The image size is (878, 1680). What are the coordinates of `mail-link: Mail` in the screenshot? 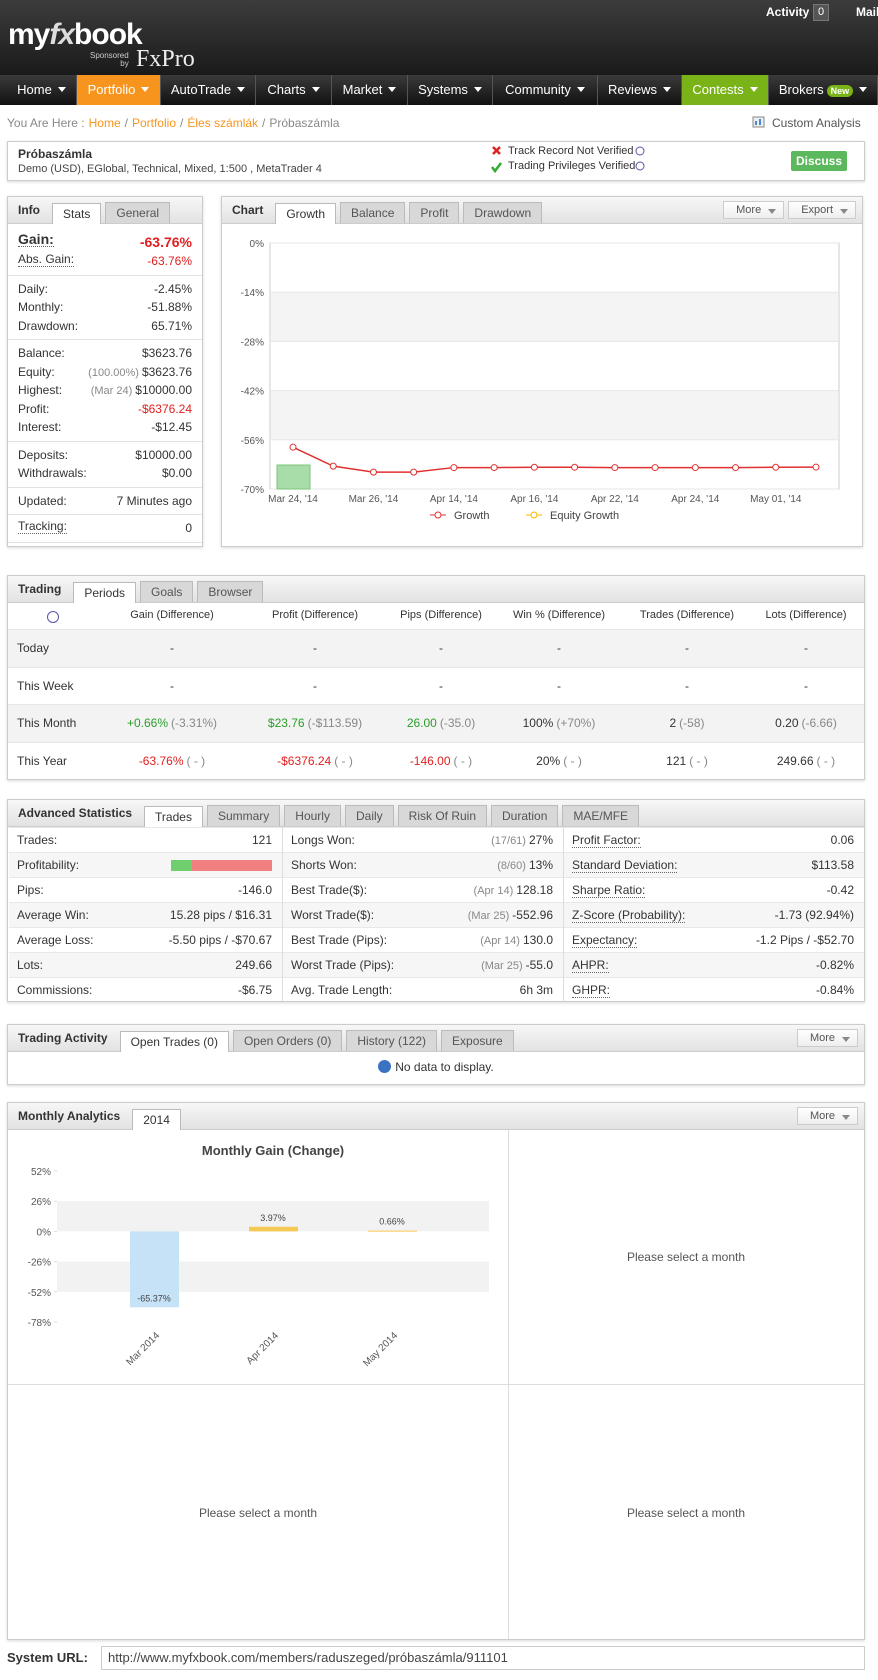 It's located at (867, 12).